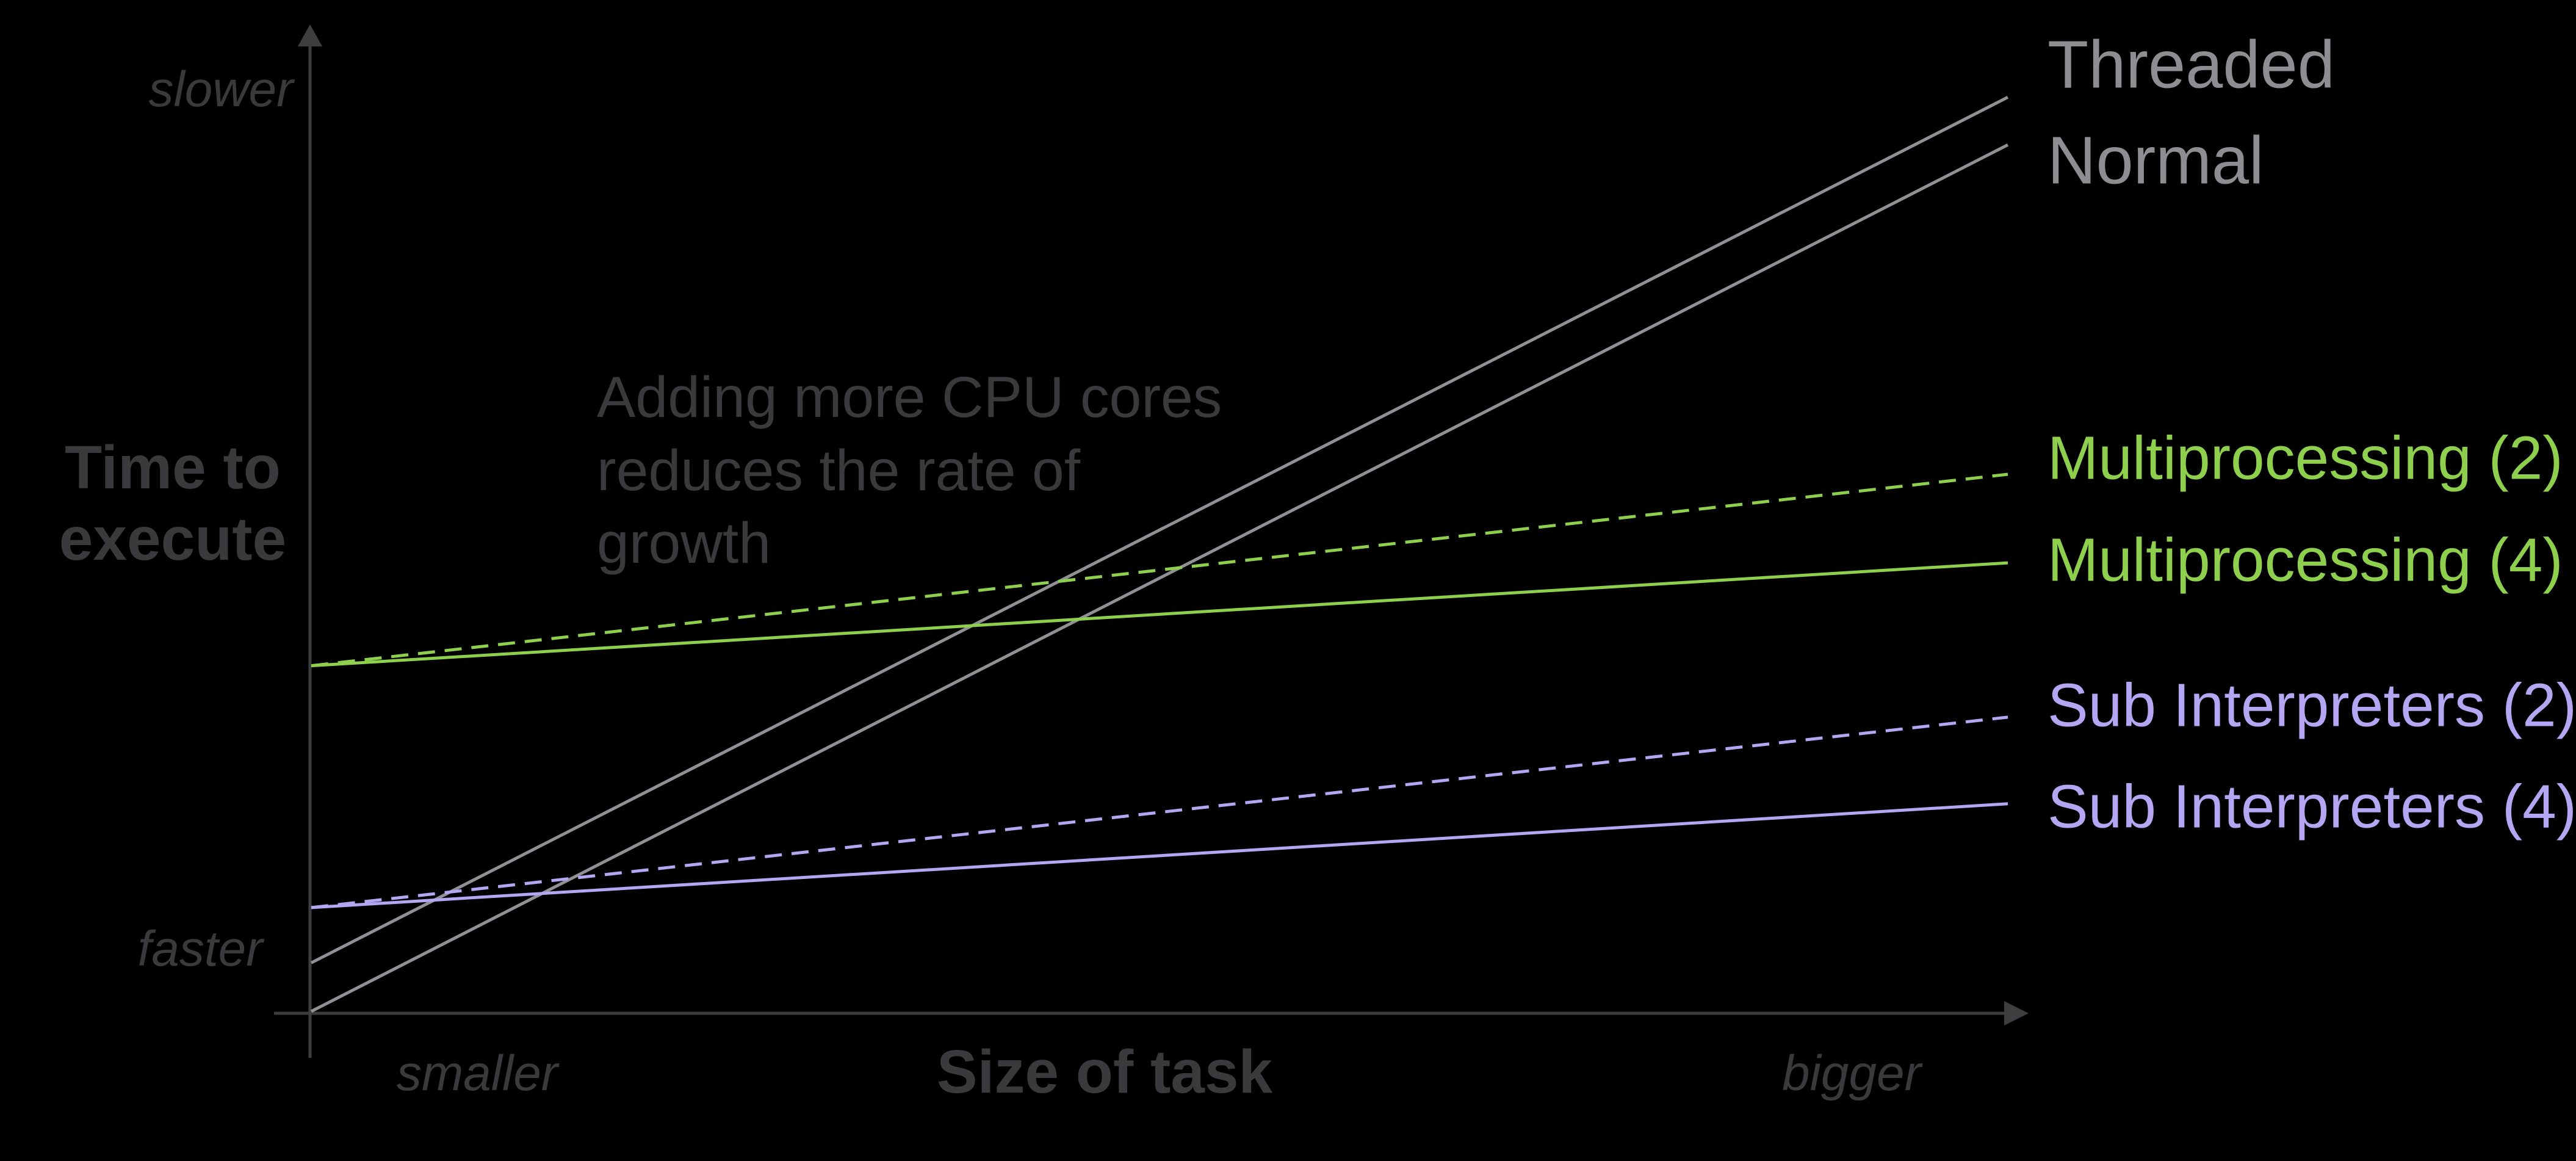  Describe the element at coordinates (221, 89) in the screenshot. I see `y-axis-max-label: slower` at that location.